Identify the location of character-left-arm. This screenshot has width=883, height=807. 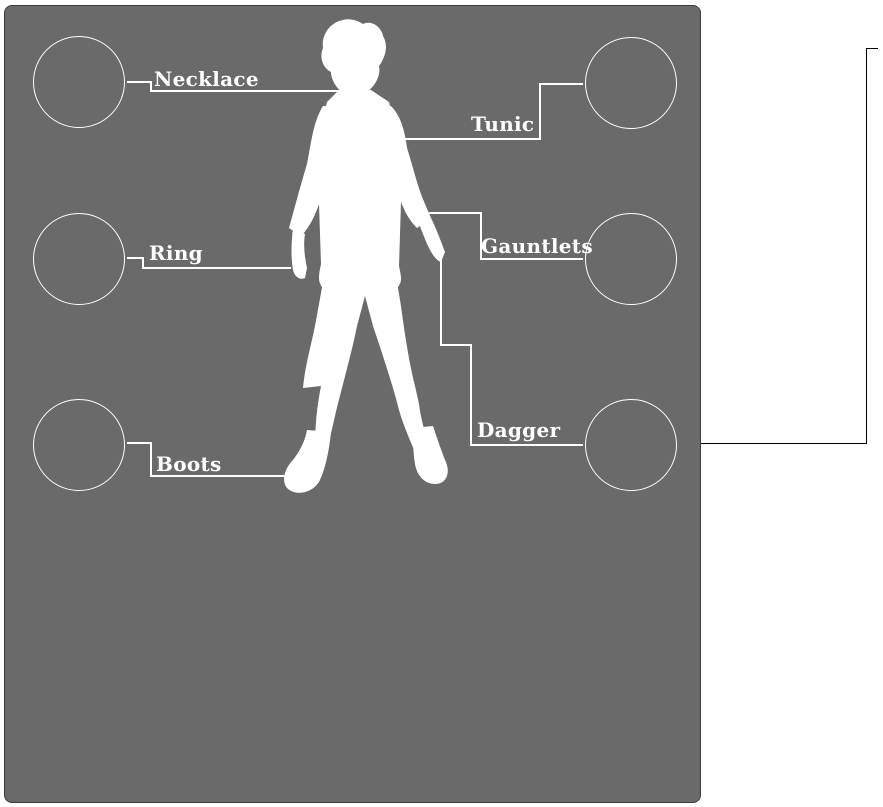
(299, 253).